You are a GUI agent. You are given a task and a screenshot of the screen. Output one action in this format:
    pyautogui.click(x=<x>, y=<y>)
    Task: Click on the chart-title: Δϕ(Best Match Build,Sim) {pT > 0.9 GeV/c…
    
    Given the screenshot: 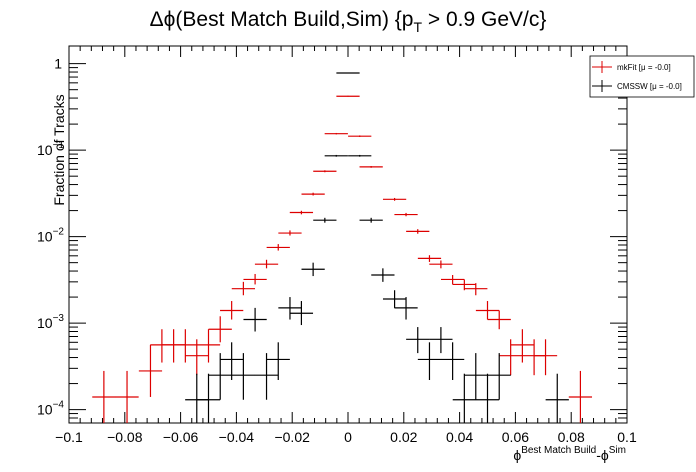 What is the action you would take?
    pyautogui.click(x=348, y=21)
    